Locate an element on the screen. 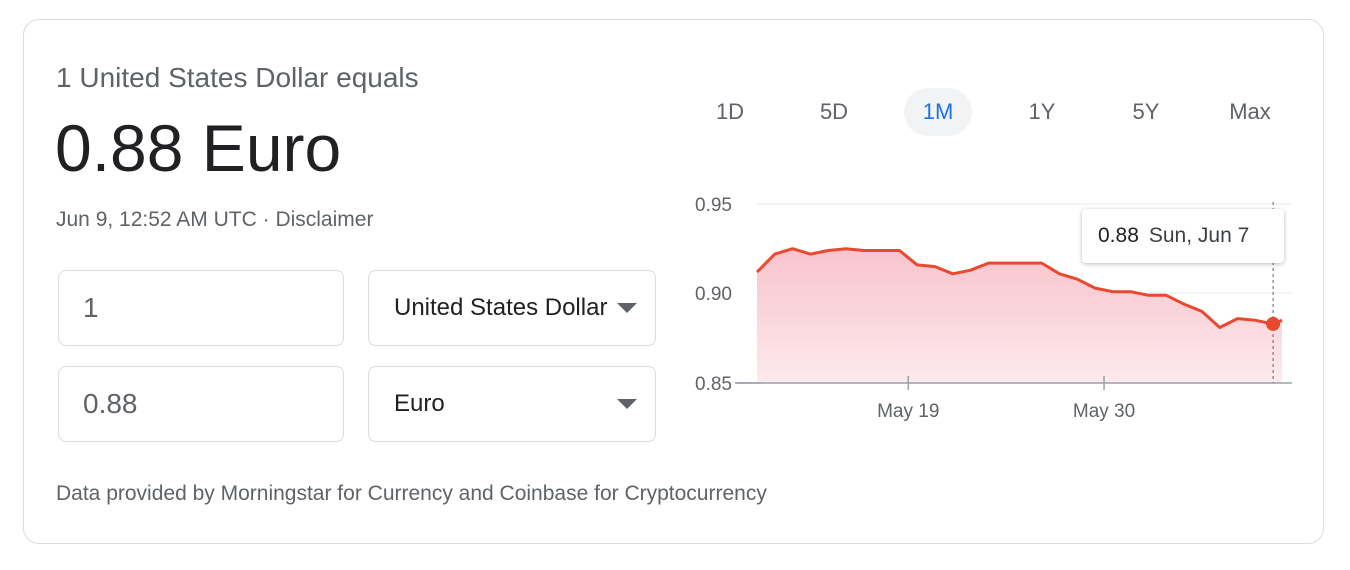  timestamp-line: Jun 9, 12:52 AM UTC · Disclaimer is located at coordinates (214, 220).